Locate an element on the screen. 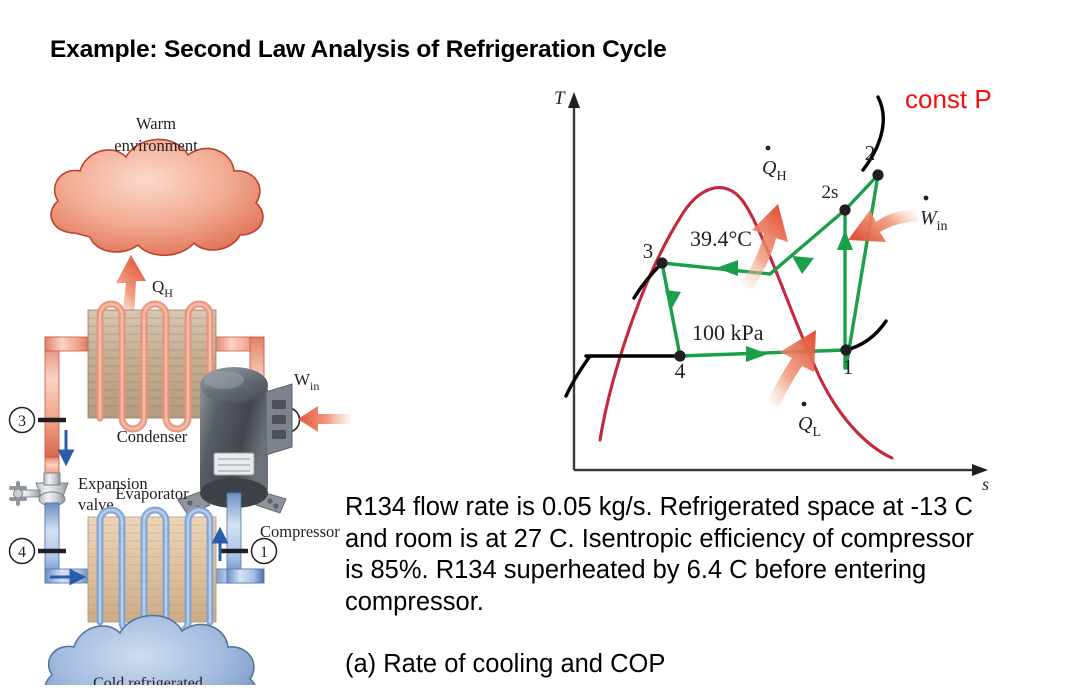 This screenshot has width=1082, height=700. problem-spacer is located at coordinates (713, 633).